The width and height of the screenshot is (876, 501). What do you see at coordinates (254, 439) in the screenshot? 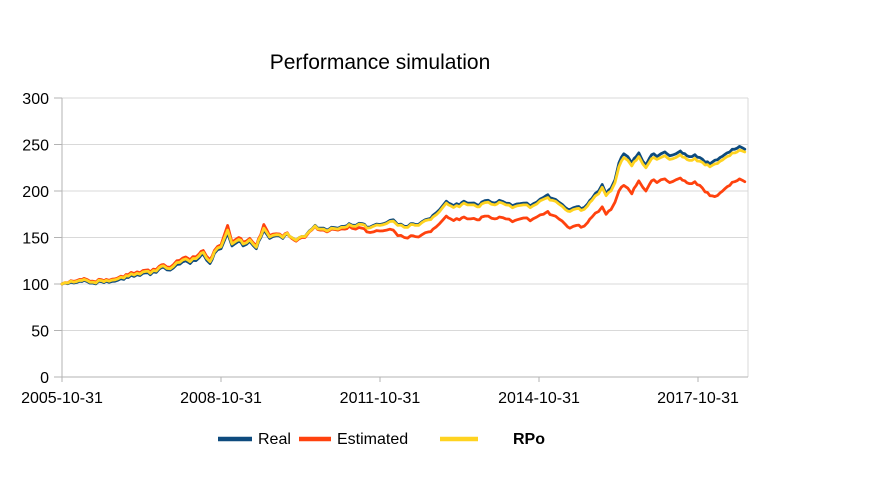
I see `legend-item-real: Real` at bounding box center [254, 439].